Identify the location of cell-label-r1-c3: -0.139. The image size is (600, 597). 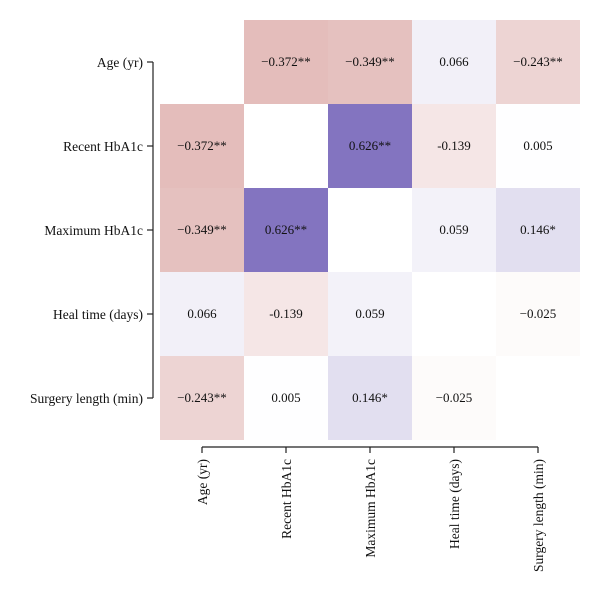
(454, 145).